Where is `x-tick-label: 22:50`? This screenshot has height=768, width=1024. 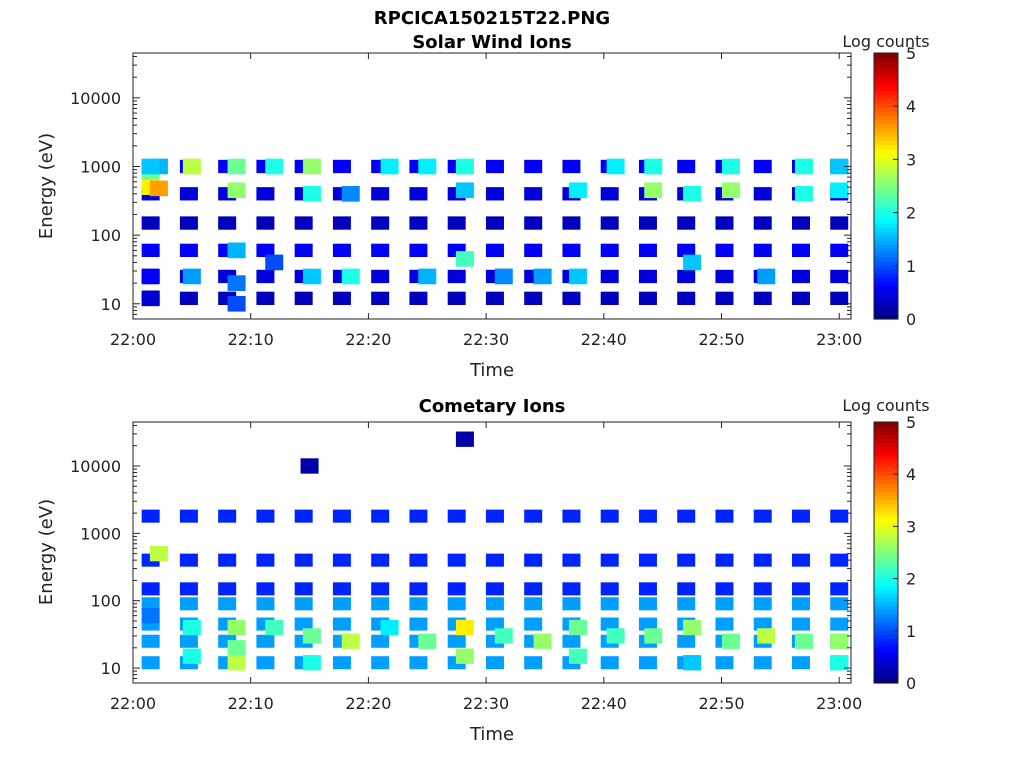 x-tick-label: 22:50 is located at coordinates (721, 339).